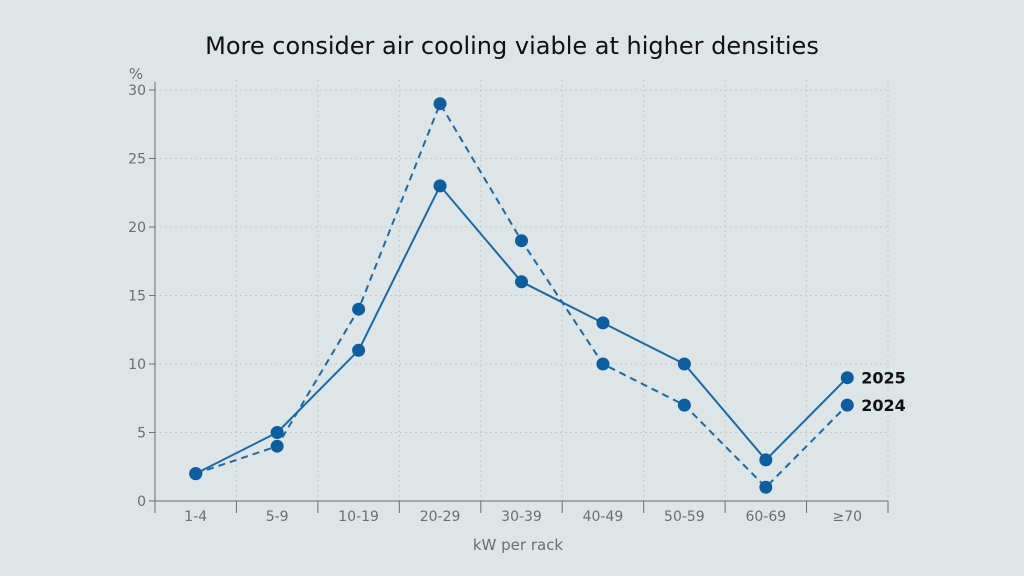  What do you see at coordinates (141, 434) in the screenshot?
I see `y-tick-label: 5` at bounding box center [141, 434].